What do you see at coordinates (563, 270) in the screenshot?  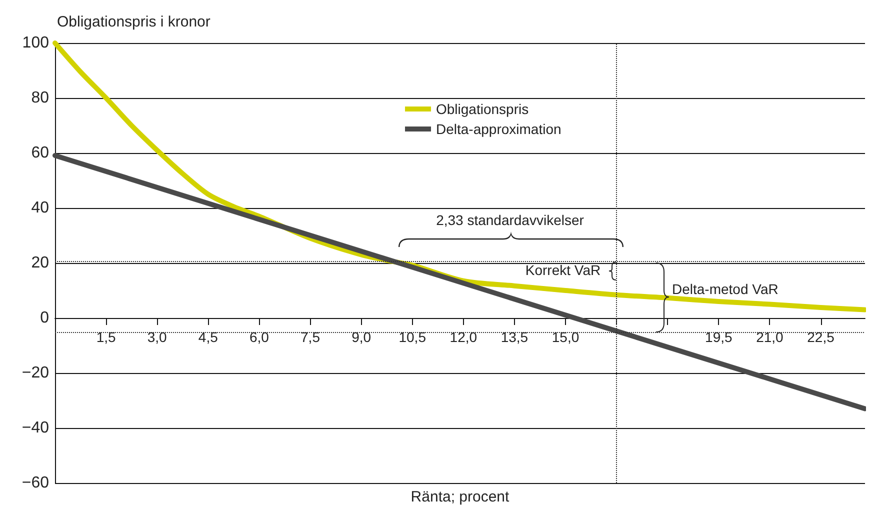 I see `annotation: Korrekt VaR` at bounding box center [563, 270].